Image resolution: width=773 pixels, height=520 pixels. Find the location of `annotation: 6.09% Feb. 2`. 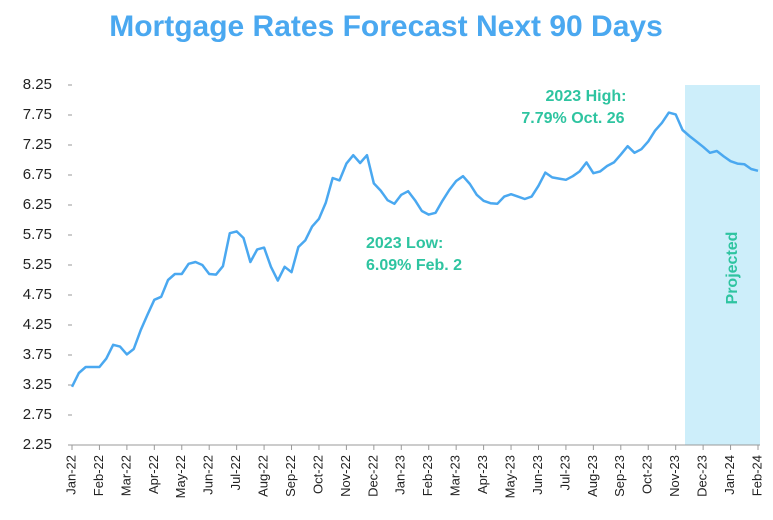

annotation: 6.09% Feb. 2 is located at coordinates (414, 265).